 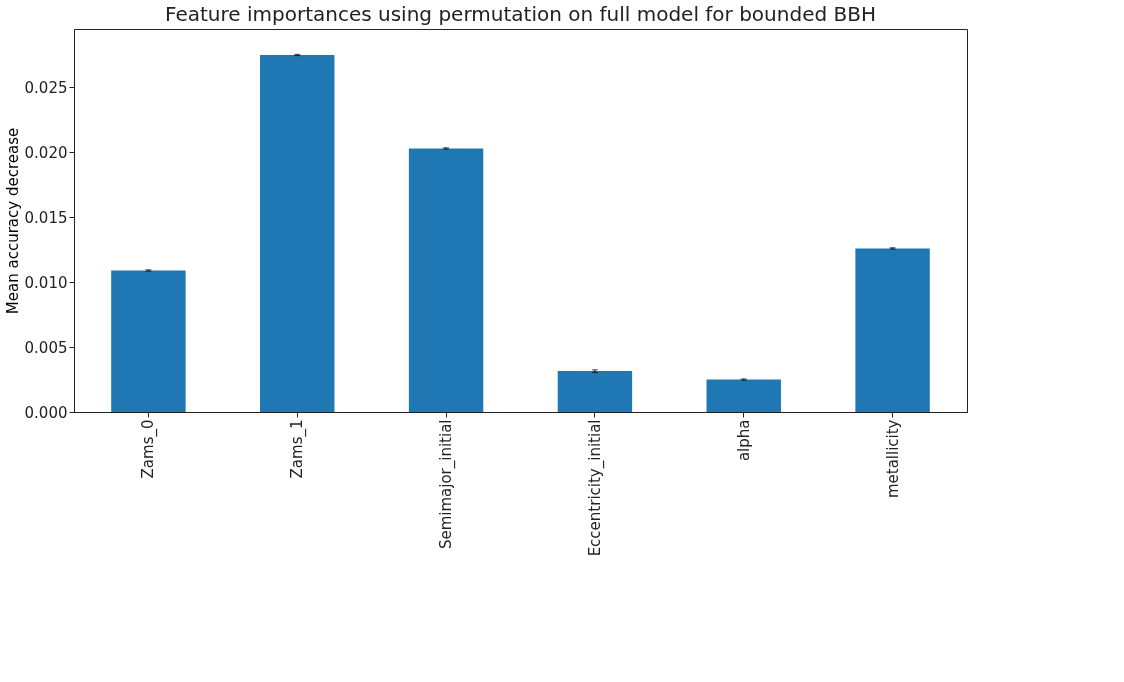 I want to click on y-tick-label: 0.010, so click(x=46, y=282).